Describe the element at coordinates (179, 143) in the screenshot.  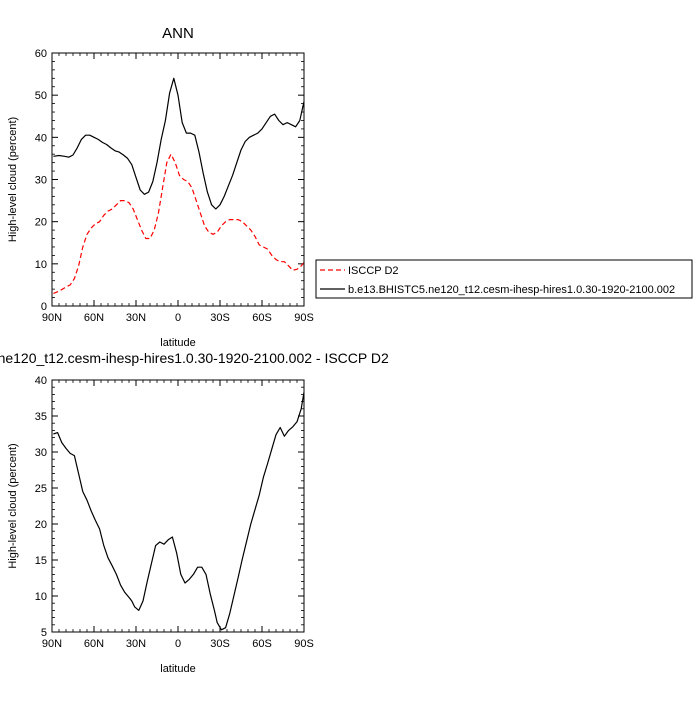
I see `panel-1-series-1-line` at that location.